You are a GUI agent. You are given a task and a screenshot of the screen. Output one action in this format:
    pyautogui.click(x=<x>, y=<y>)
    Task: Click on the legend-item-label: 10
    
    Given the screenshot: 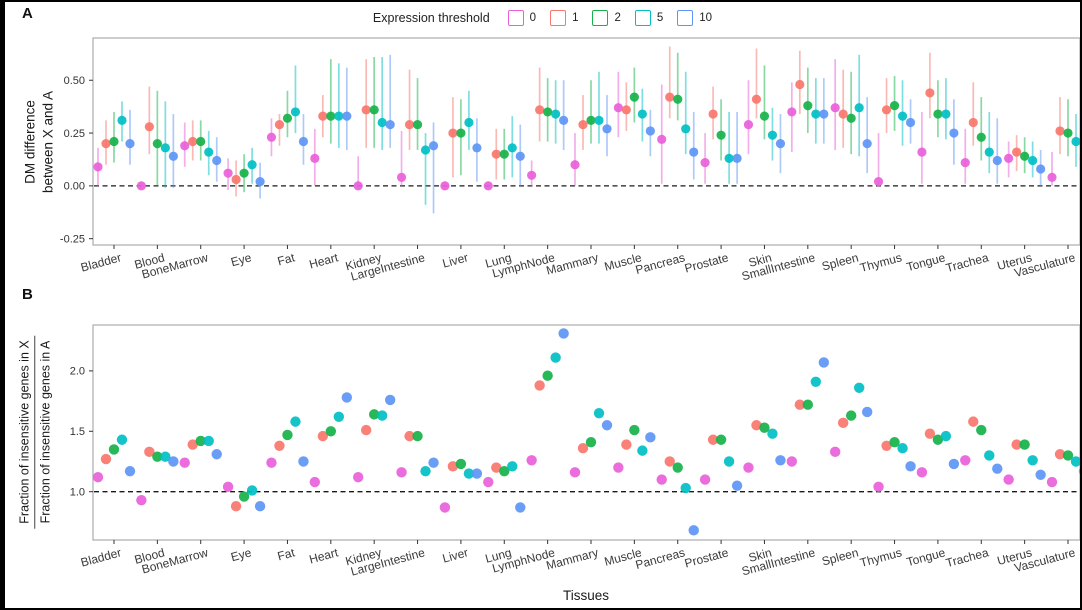 What is the action you would take?
    pyautogui.click(x=706, y=18)
    